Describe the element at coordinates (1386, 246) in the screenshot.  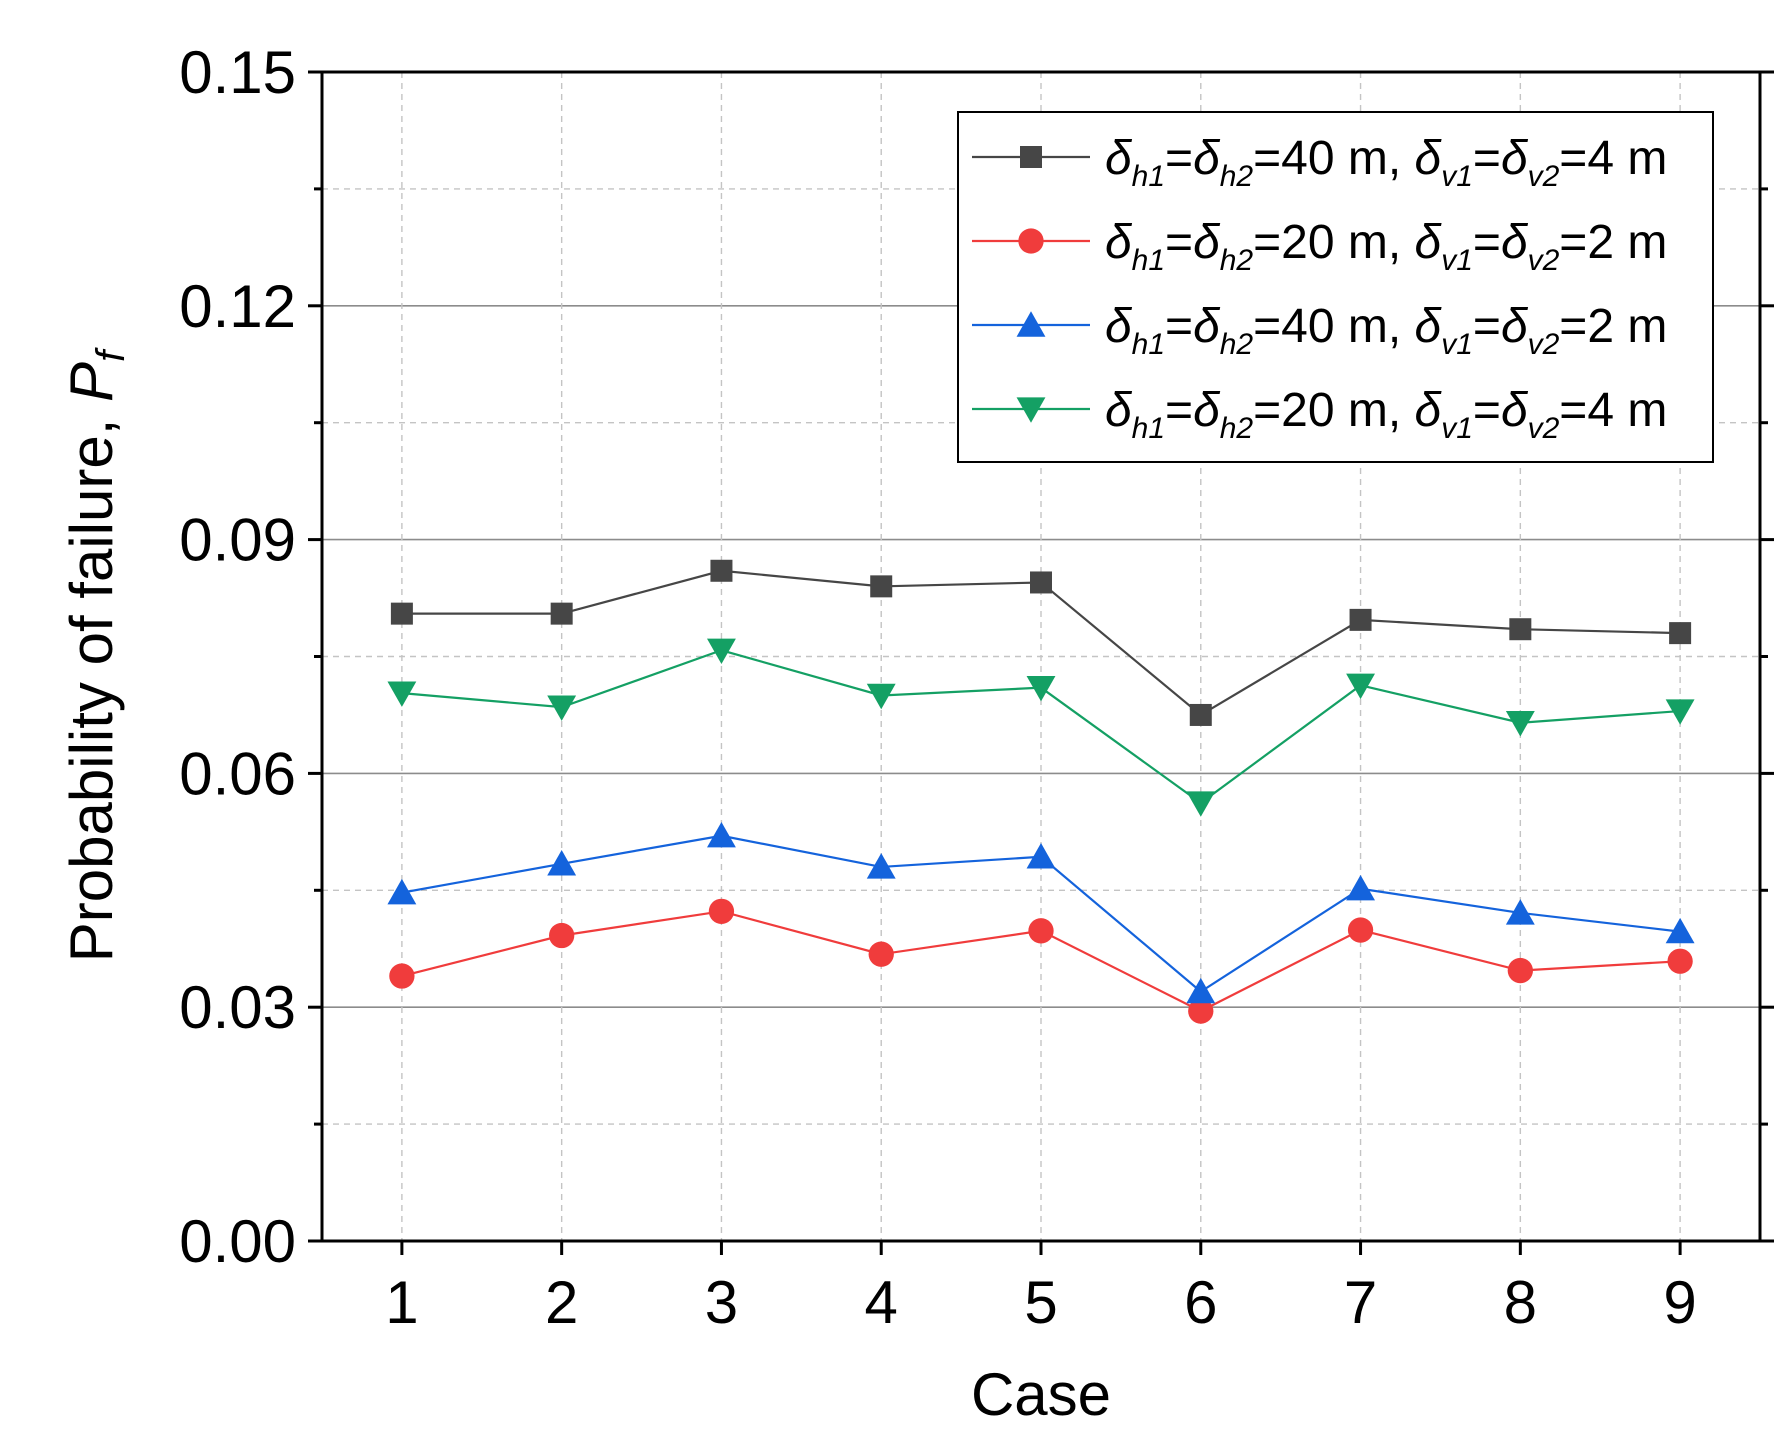
I see `legend-label: δh1=δh2=20 m, δv1=δv2=2 m` at that location.